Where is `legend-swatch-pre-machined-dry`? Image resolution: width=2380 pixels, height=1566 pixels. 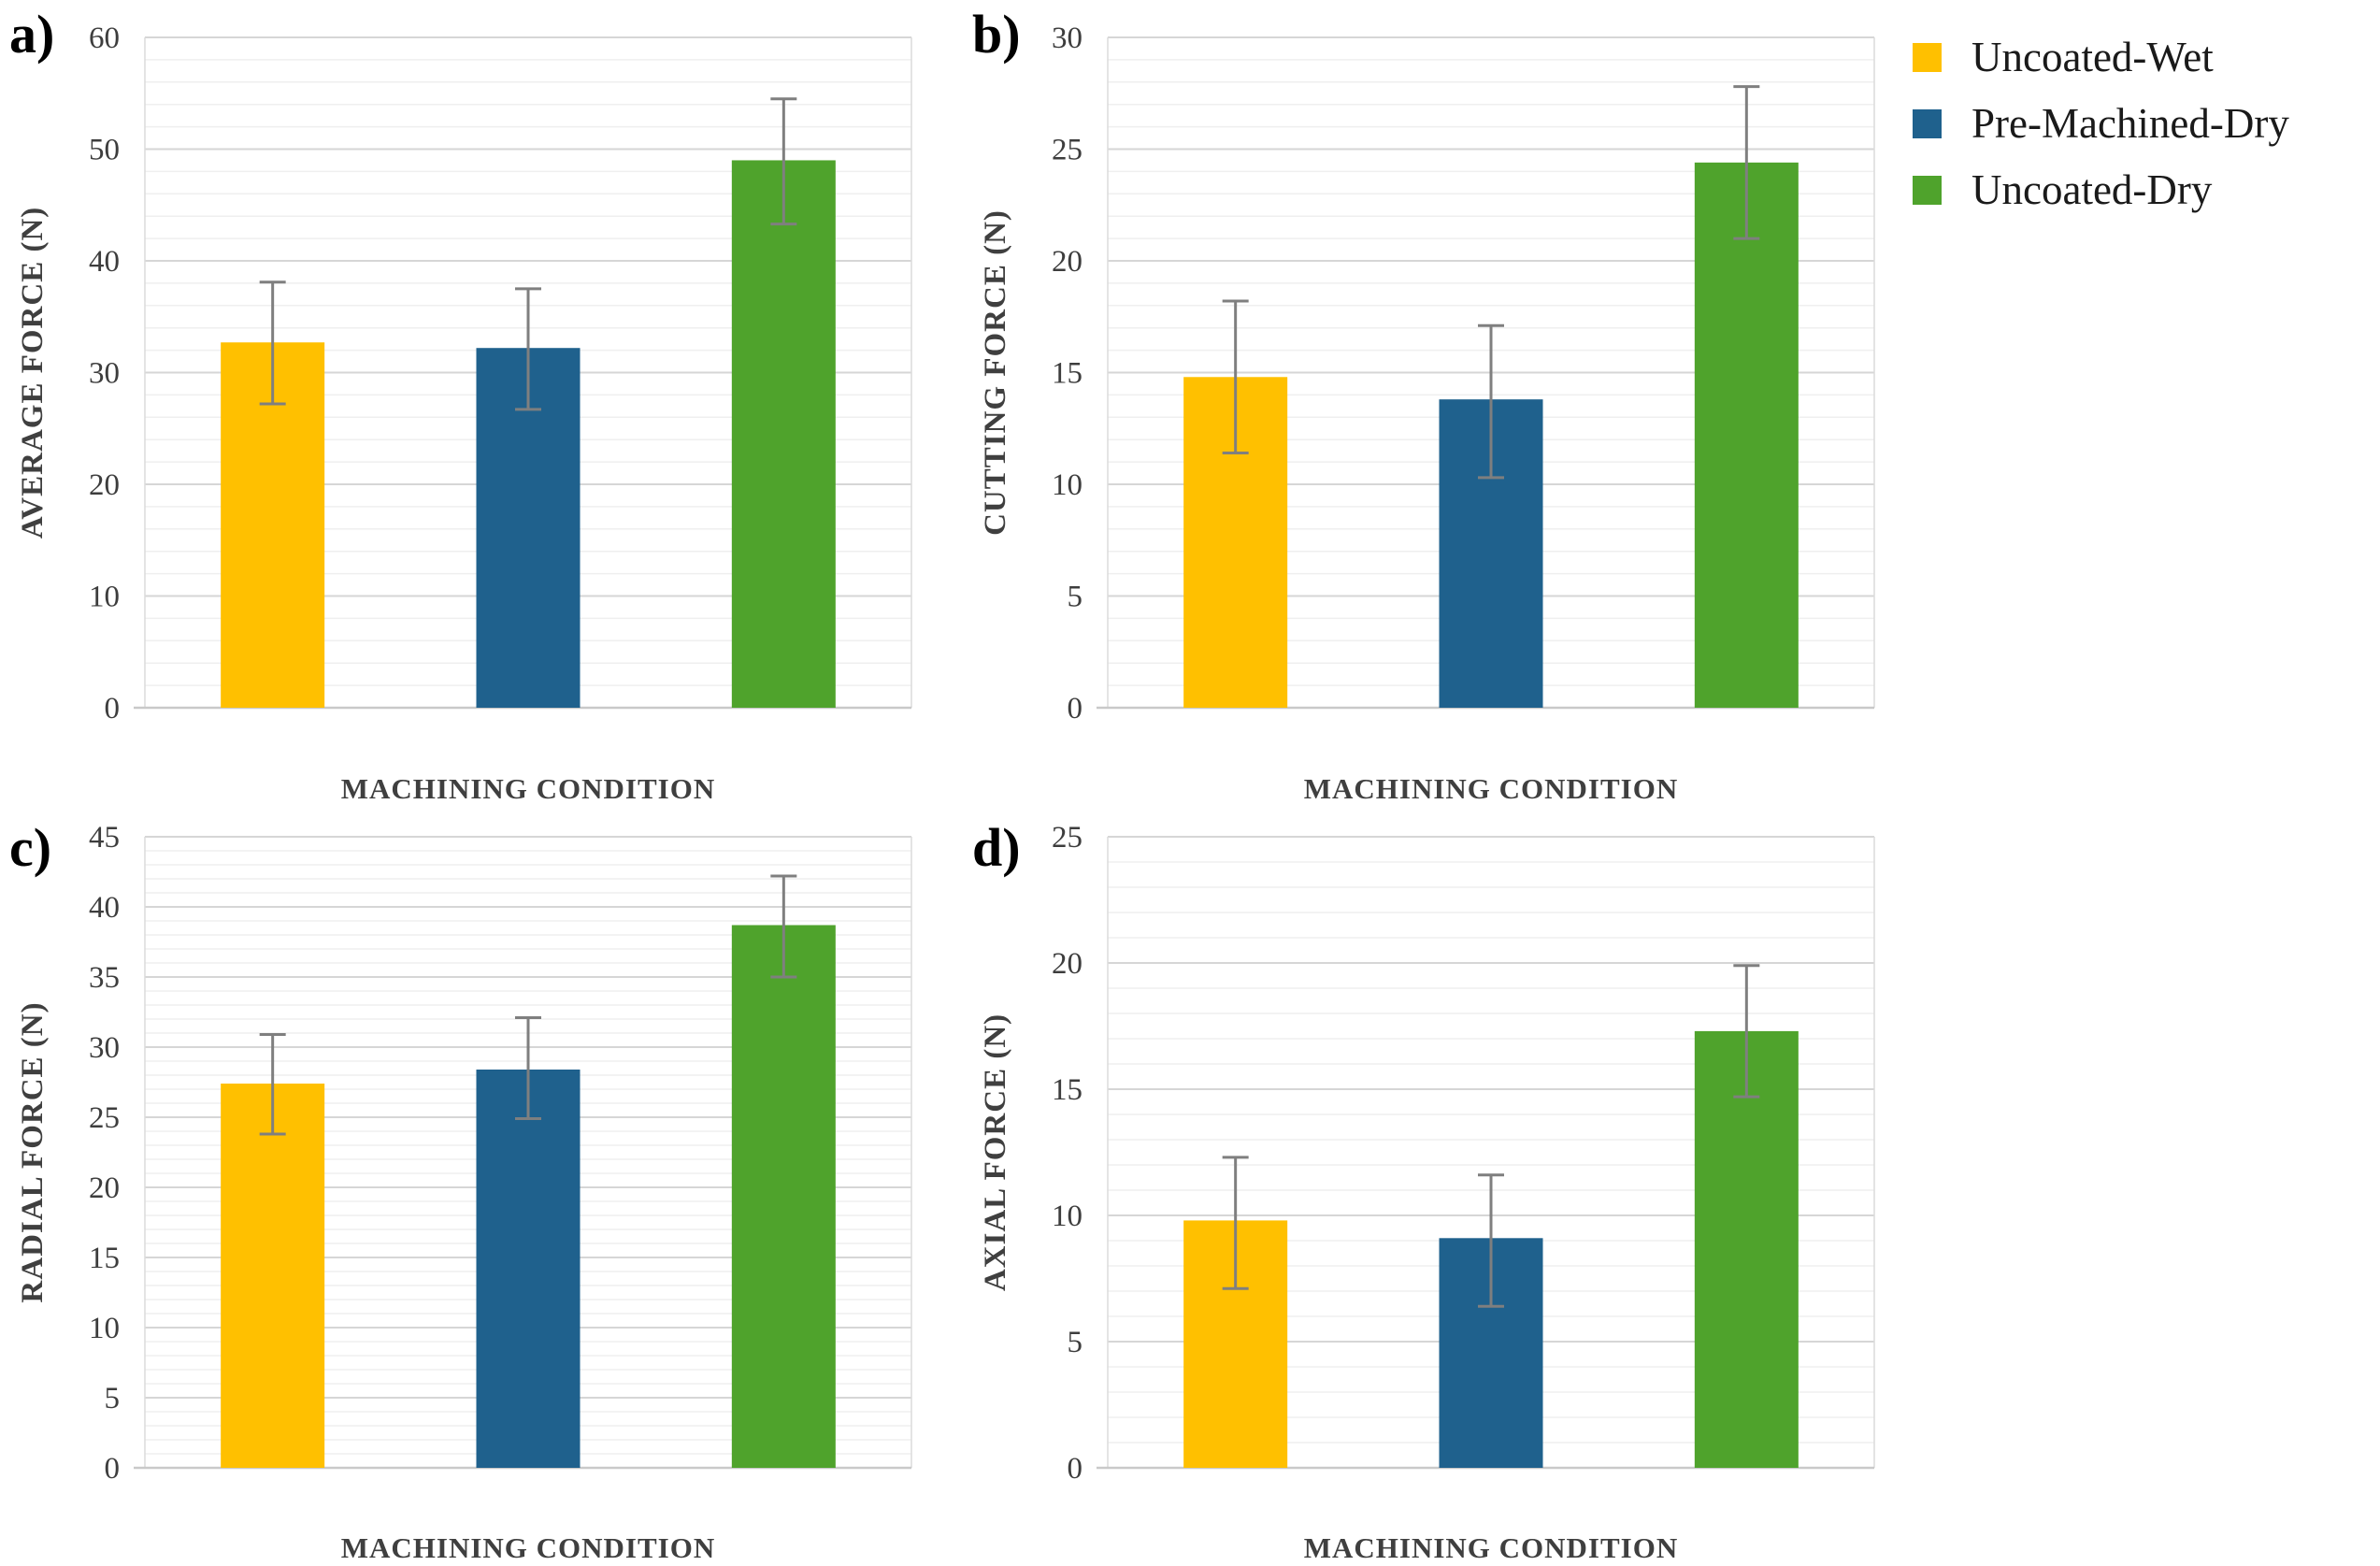 legend-swatch-pre-machined-dry is located at coordinates (1927, 123).